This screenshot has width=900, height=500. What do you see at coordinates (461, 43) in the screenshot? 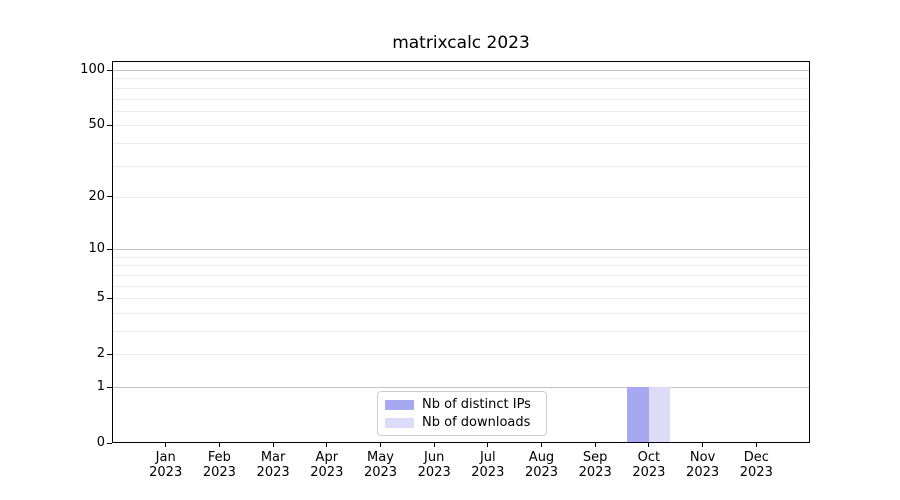
I see `chart-title: matrixcalc 2023` at bounding box center [461, 43].